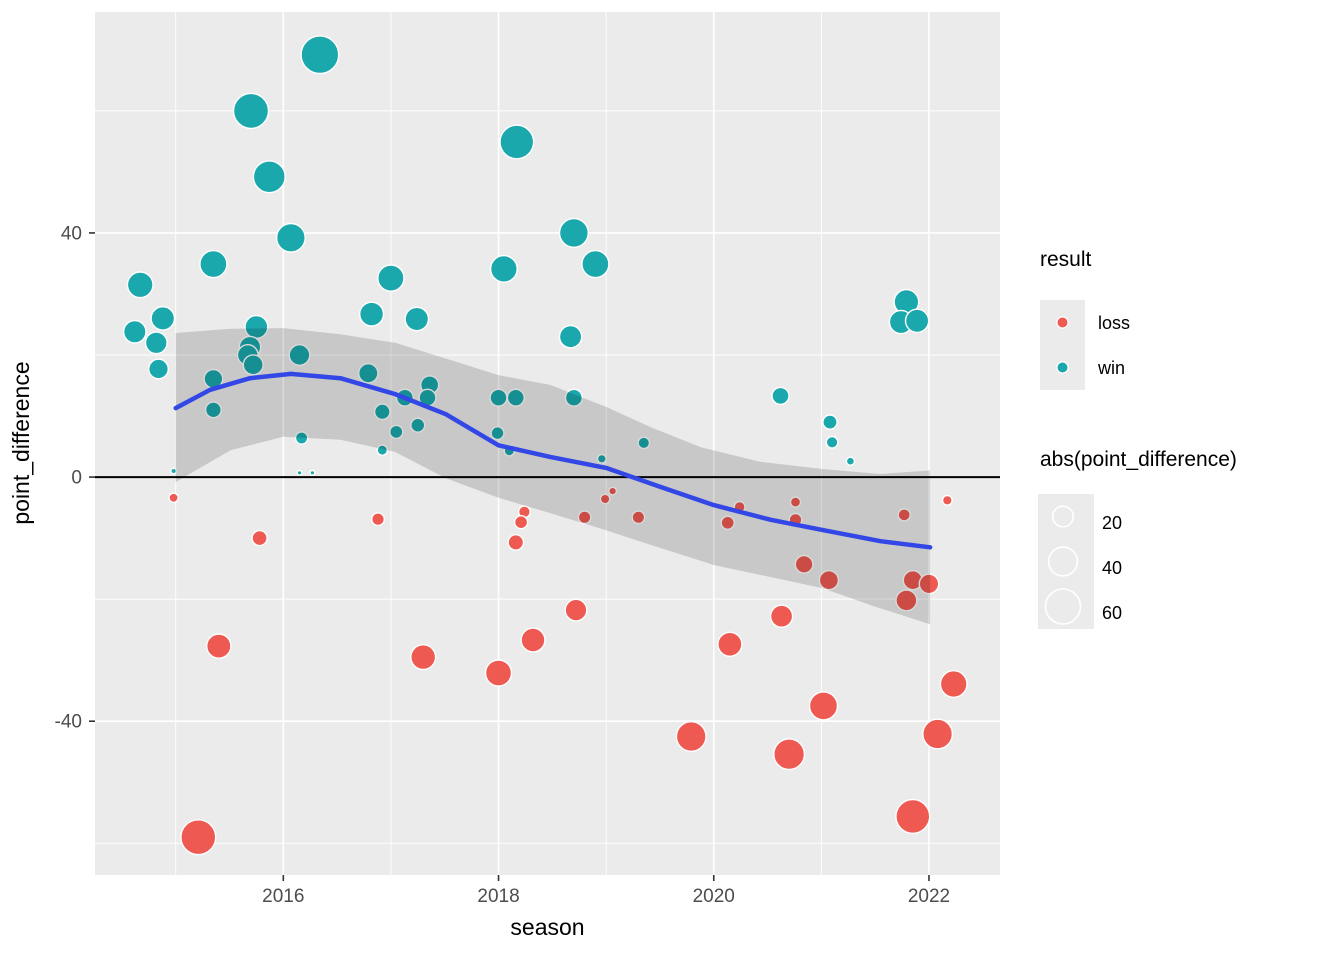 This screenshot has width=1344, height=960. I want to click on x-tick-label: 2016, so click(283, 896).